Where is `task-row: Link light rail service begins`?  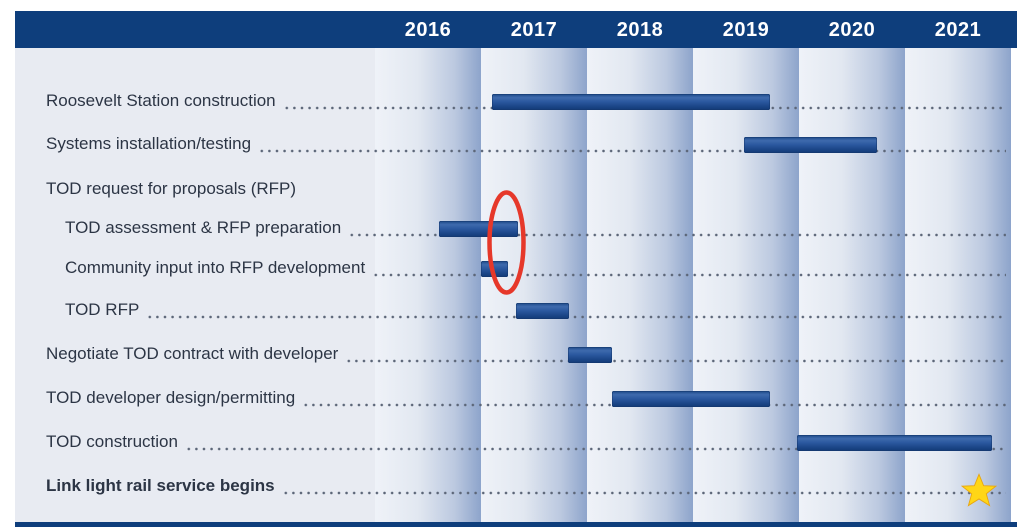 task-row: Link light rail service begins is located at coordinates (527, 486).